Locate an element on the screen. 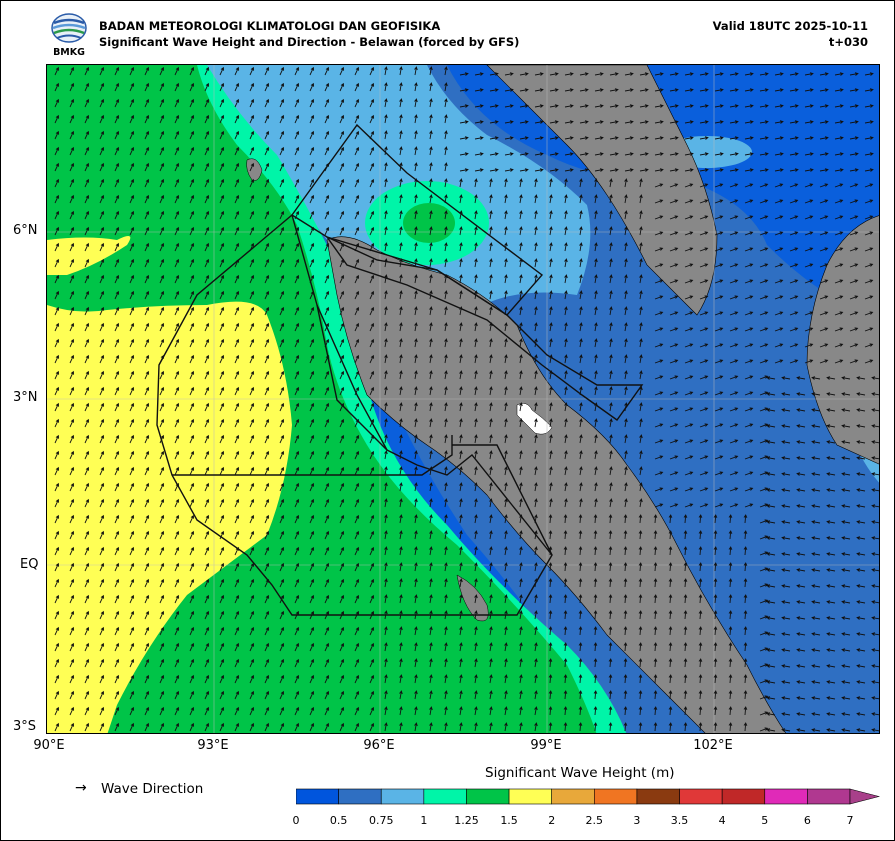 The width and height of the screenshot is (895, 841). zone-strait is located at coordinates (484, 328).